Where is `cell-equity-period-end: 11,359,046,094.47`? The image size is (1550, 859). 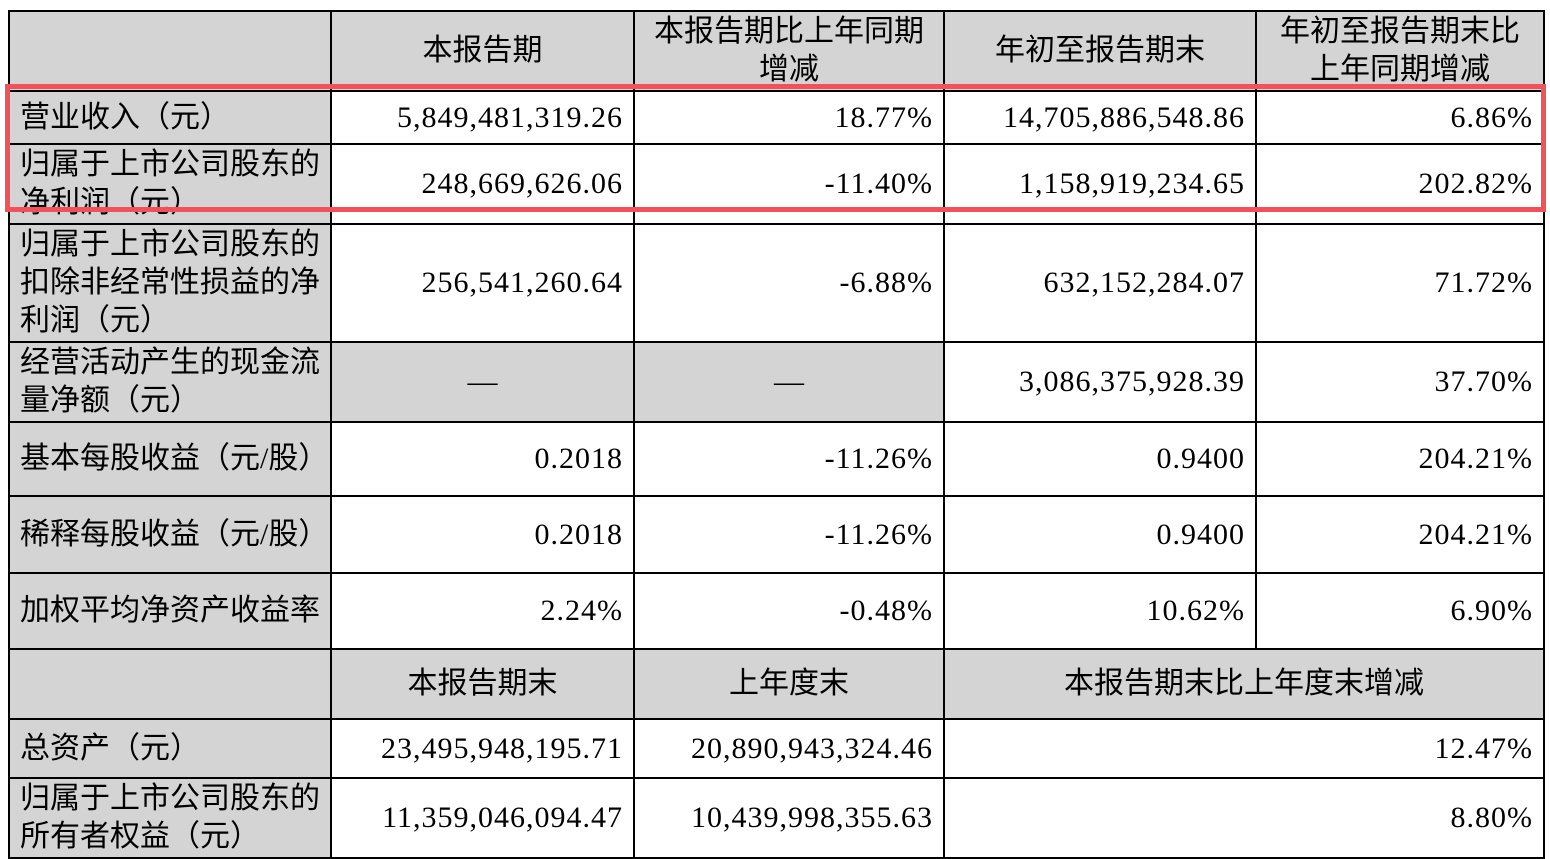 cell-equity-period-end: 11,359,046,094.47 is located at coordinates (482, 818).